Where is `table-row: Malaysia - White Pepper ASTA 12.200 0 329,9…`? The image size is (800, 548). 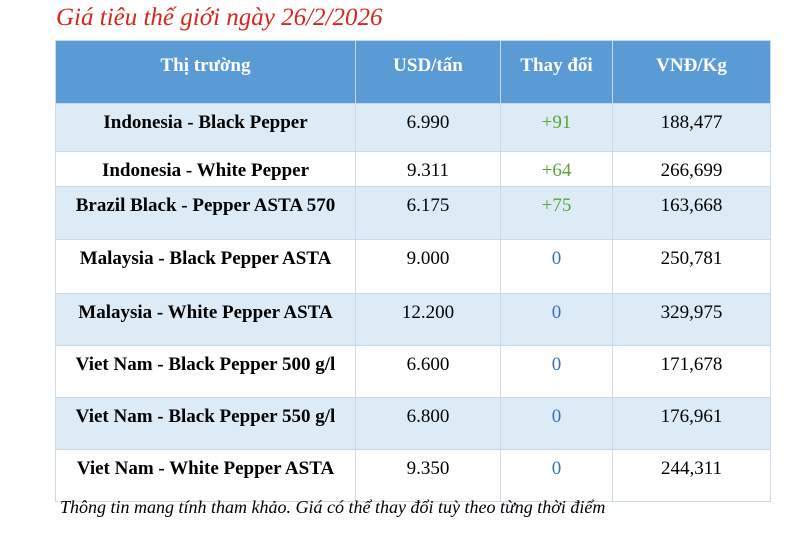 table-row: Malaysia - White Pepper ASTA 12.200 0 329,9… is located at coordinates (413, 319).